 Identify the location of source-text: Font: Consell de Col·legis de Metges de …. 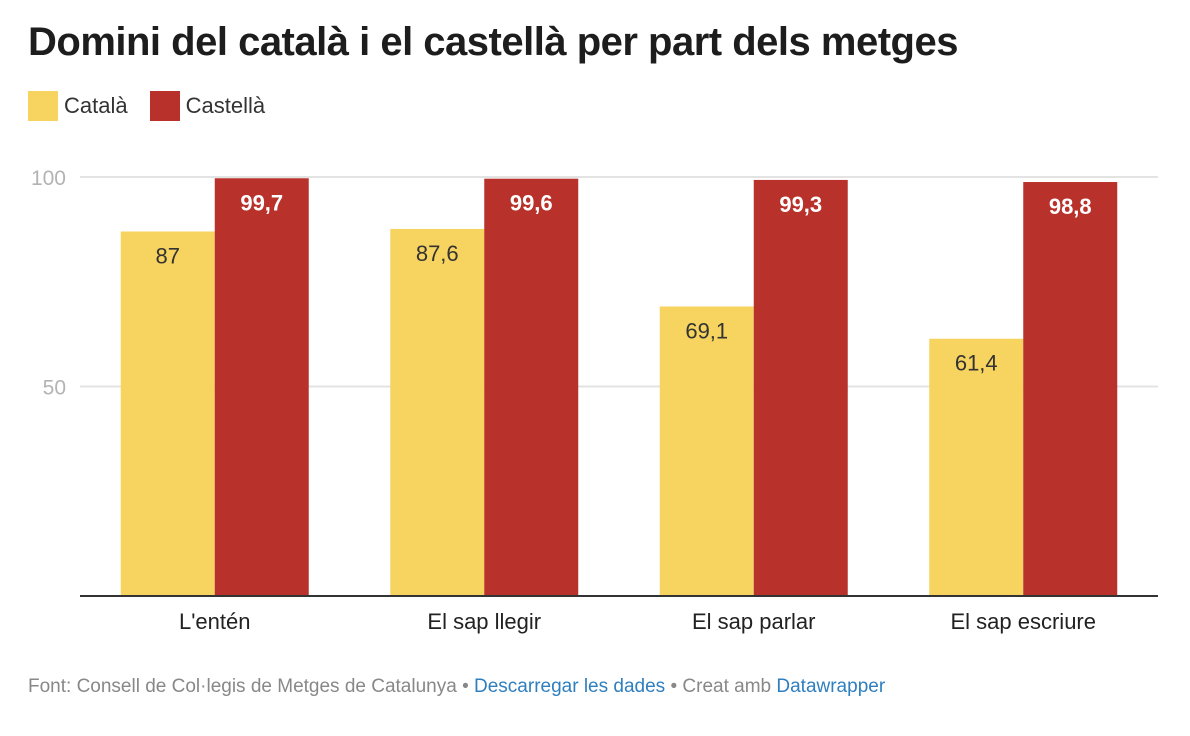
(242, 686).